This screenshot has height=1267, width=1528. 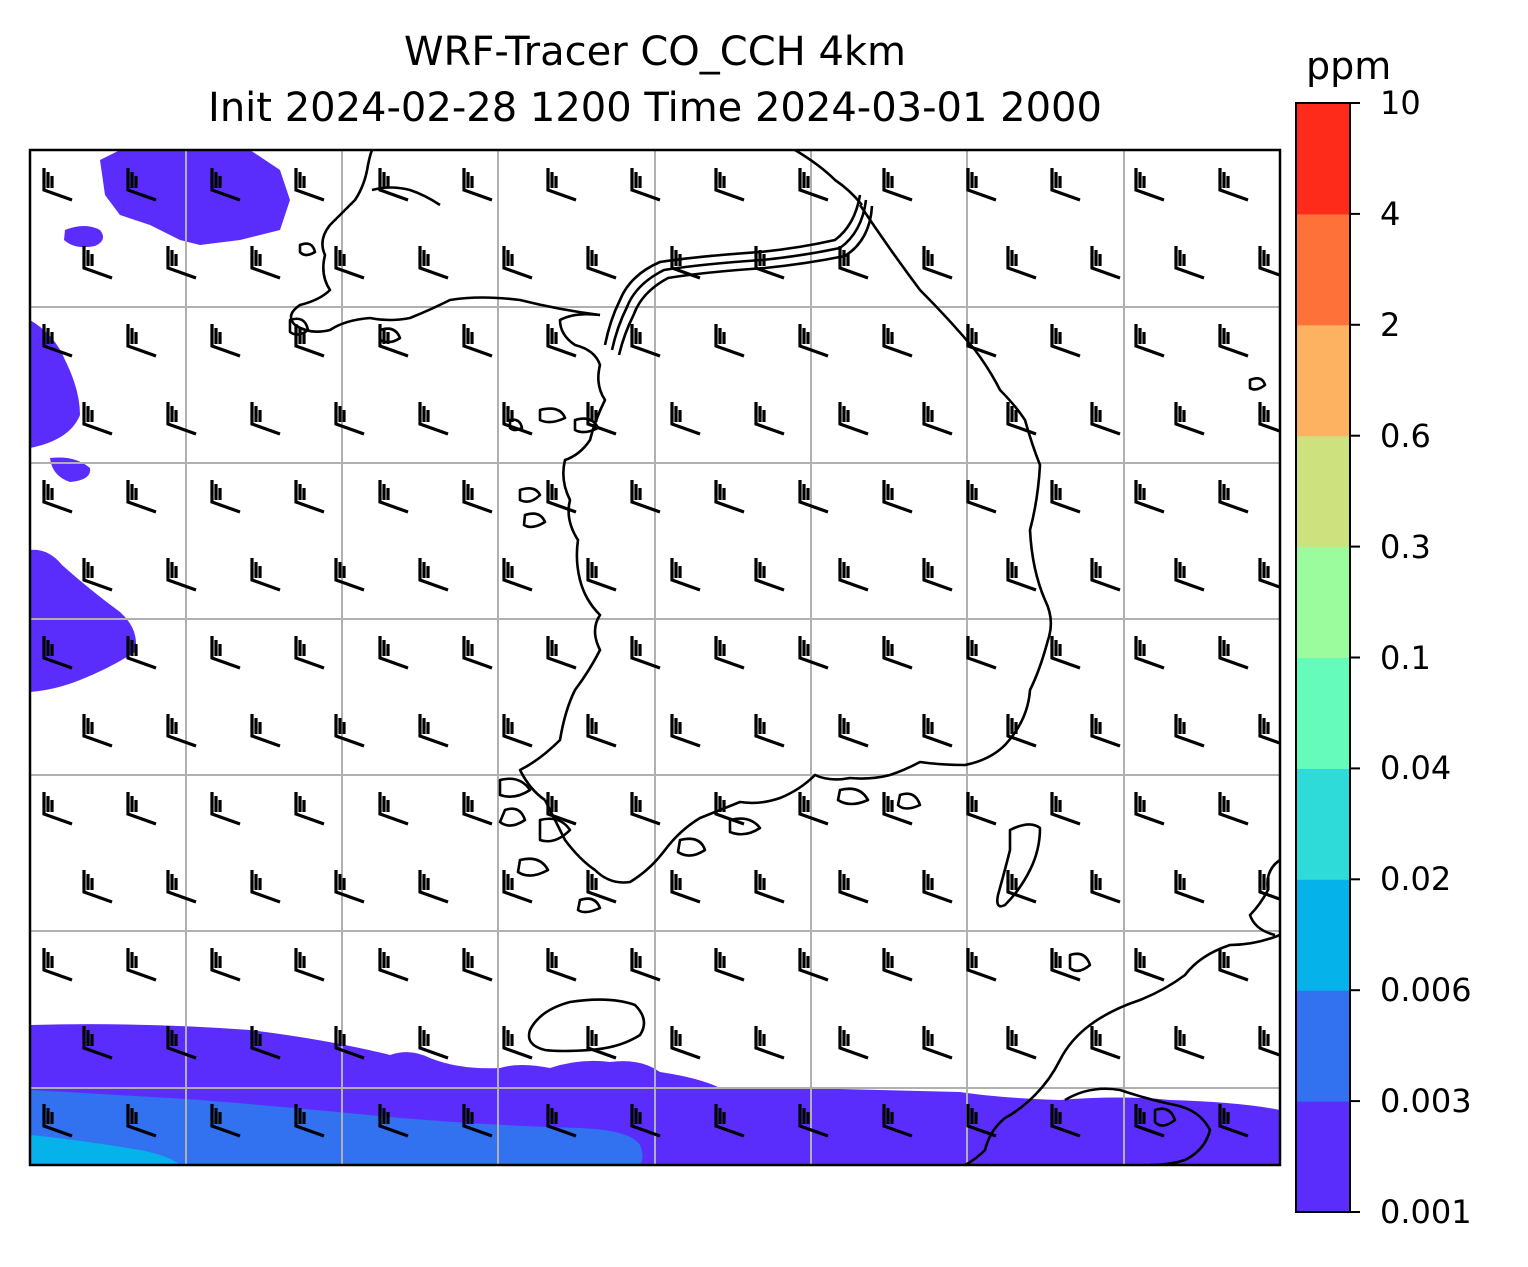 I want to click on islands-east, so click(x=1167, y=752).